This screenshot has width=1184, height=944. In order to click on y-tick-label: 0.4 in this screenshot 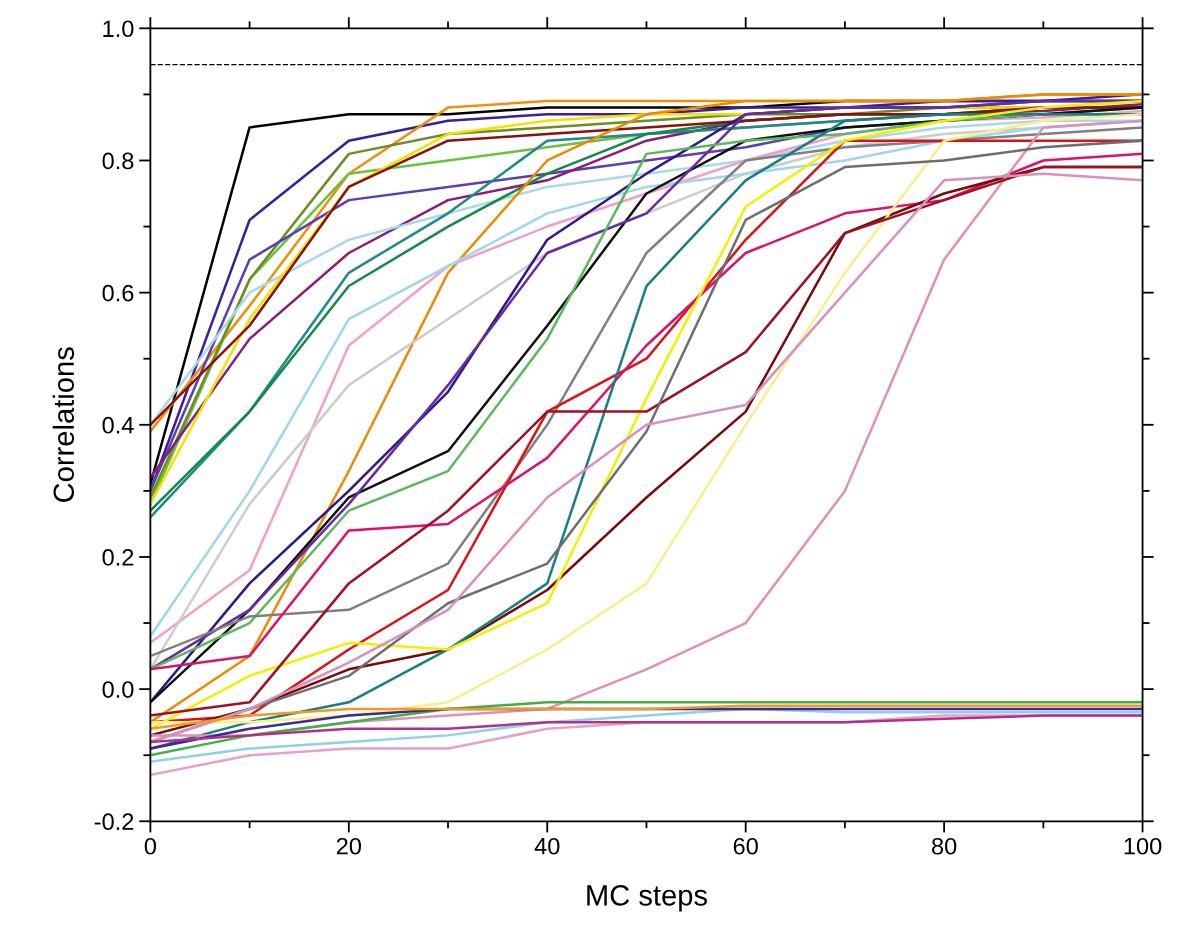, I will do `click(118, 425)`.